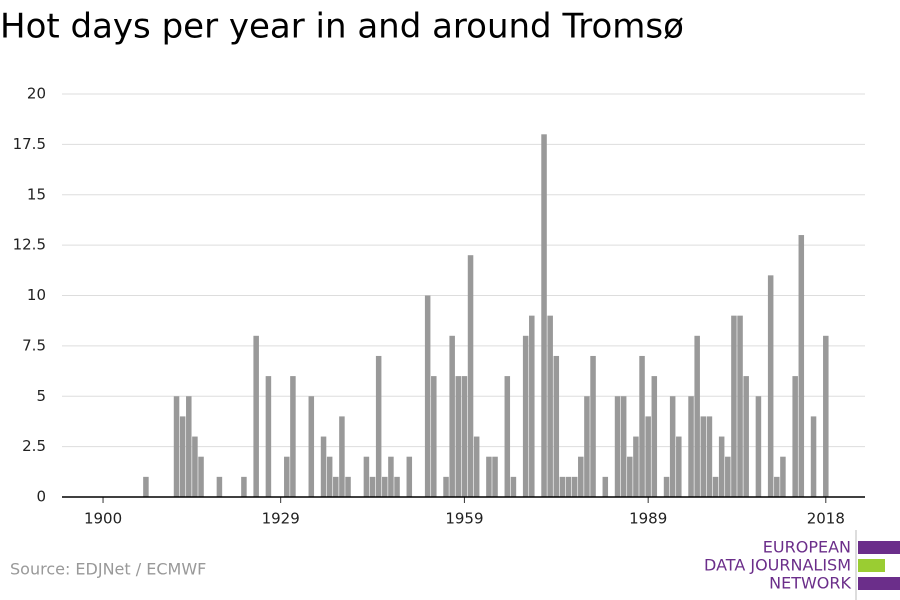  Describe the element at coordinates (29, 144) in the screenshot. I see `y-tick-label: 17.5` at that location.